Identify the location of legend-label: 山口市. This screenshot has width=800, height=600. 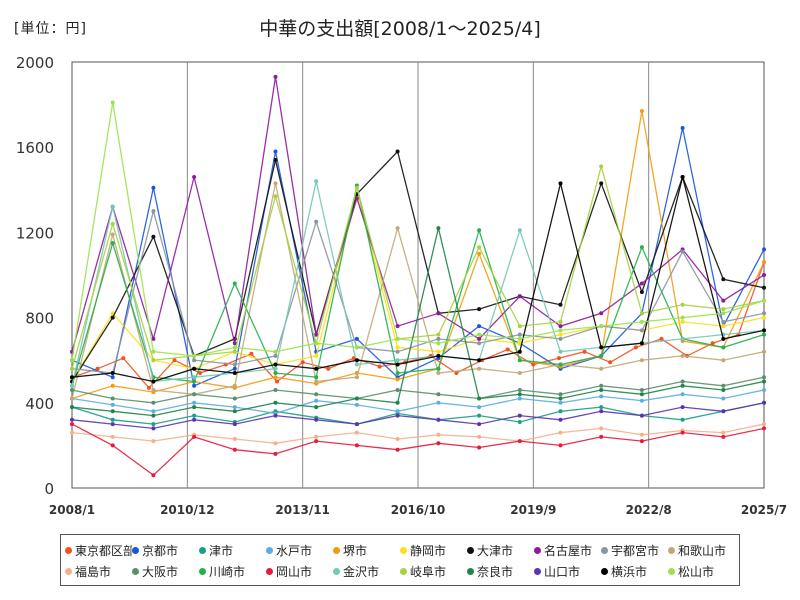
(562, 572).